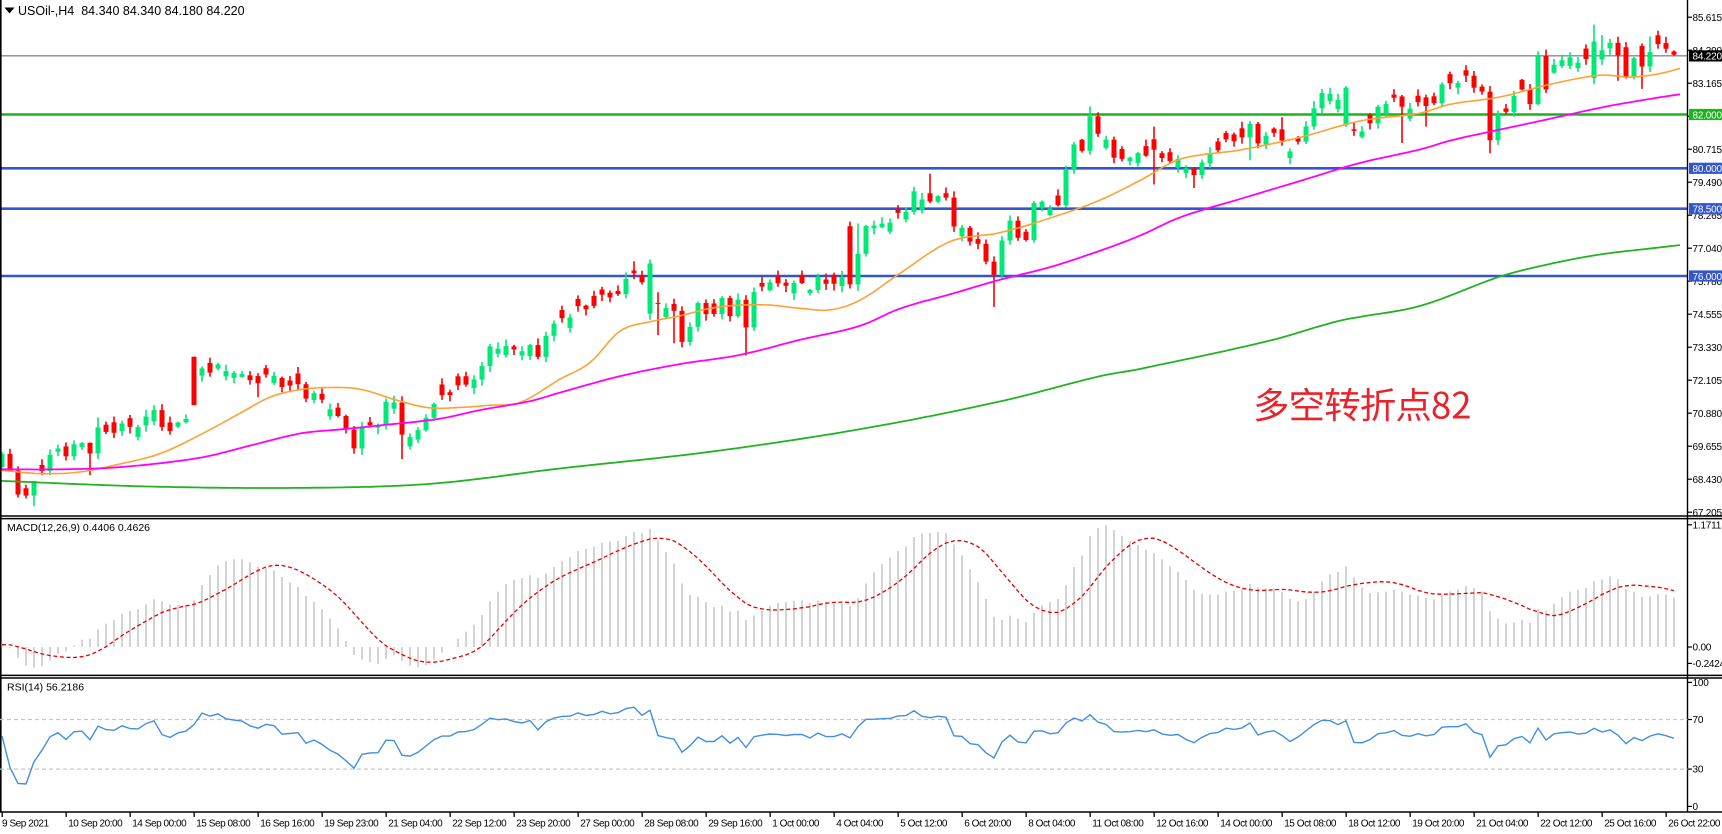 The width and height of the screenshot is (1722, 834). What do you see at coordinates (1566, 824) in the screenshot?
I see `svg-text: 22 Oct 12:00` at bounding box center [1566, 824].